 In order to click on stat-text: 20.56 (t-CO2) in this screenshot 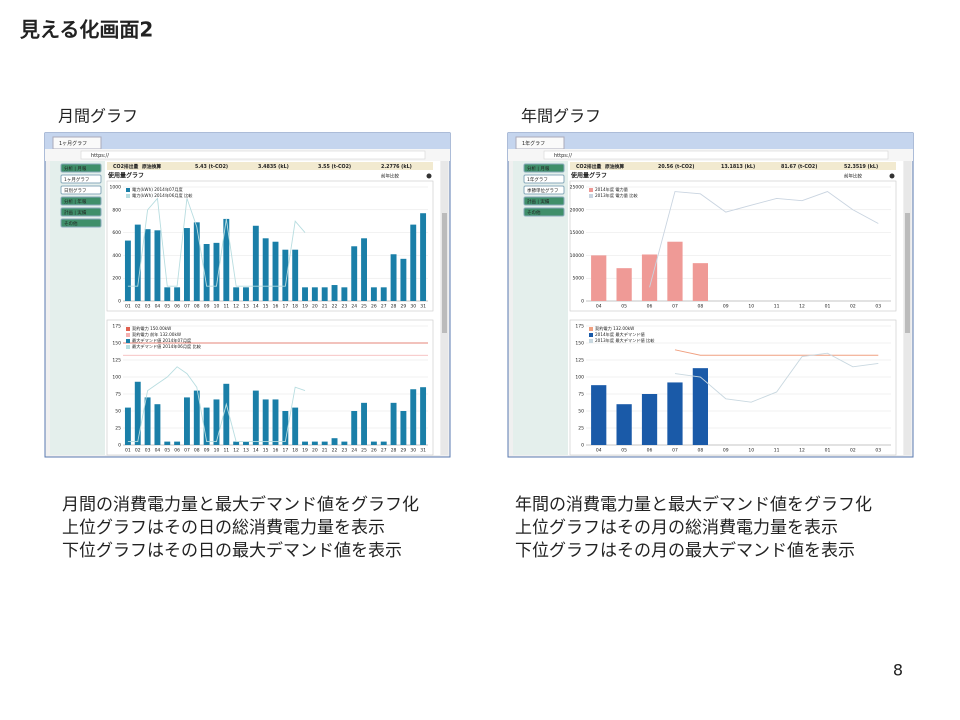, I will do `click(676, 167)`.